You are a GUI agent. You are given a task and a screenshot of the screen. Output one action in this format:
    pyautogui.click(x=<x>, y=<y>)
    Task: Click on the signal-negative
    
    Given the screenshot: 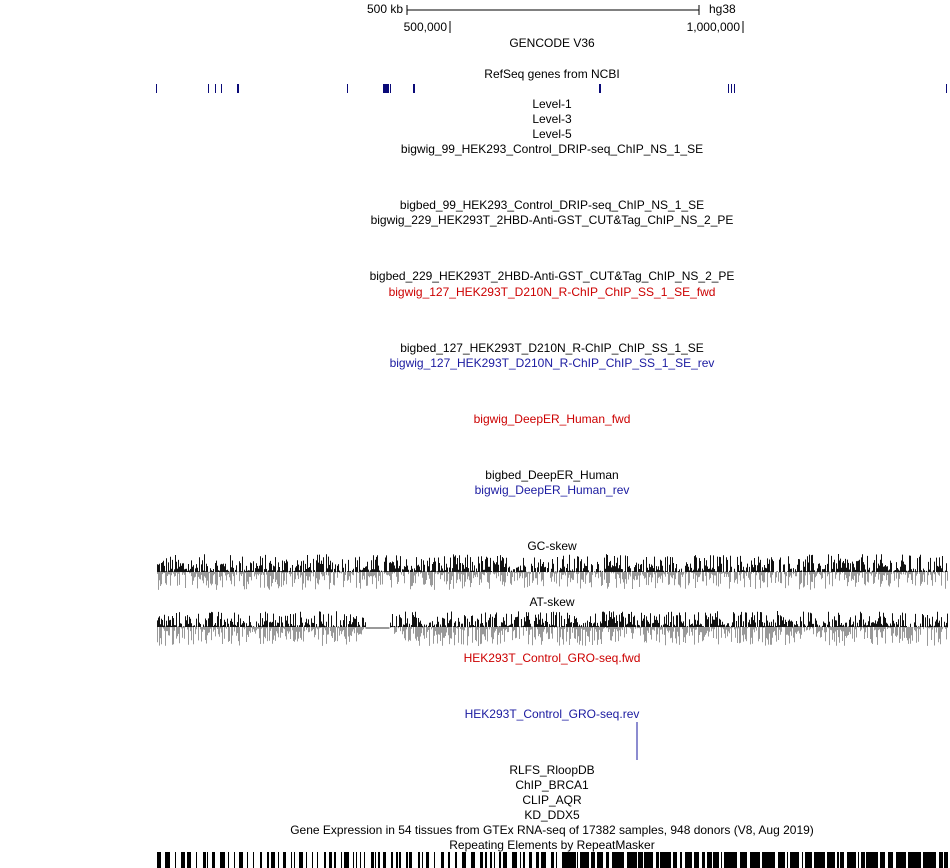 What is the action you would take?
    pyautogui.click(x=552, y=581)
    